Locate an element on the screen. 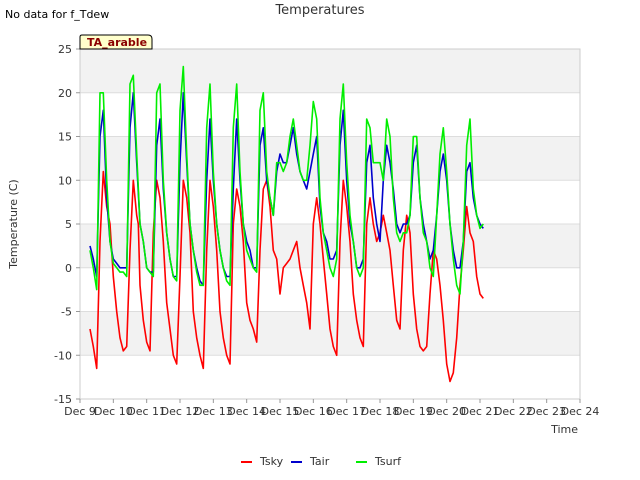  x-tick-label: Dec 11 is located at coordinates (146, 411).